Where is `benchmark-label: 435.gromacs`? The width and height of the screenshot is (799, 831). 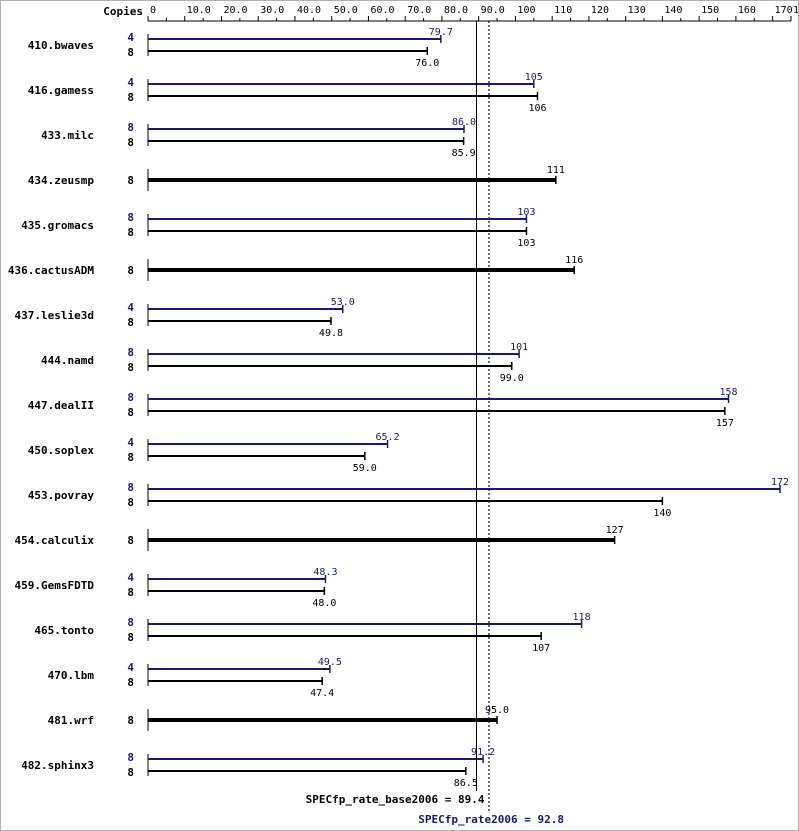 benchmark-label: 435.gromacs is located at coordinates (57, 225).